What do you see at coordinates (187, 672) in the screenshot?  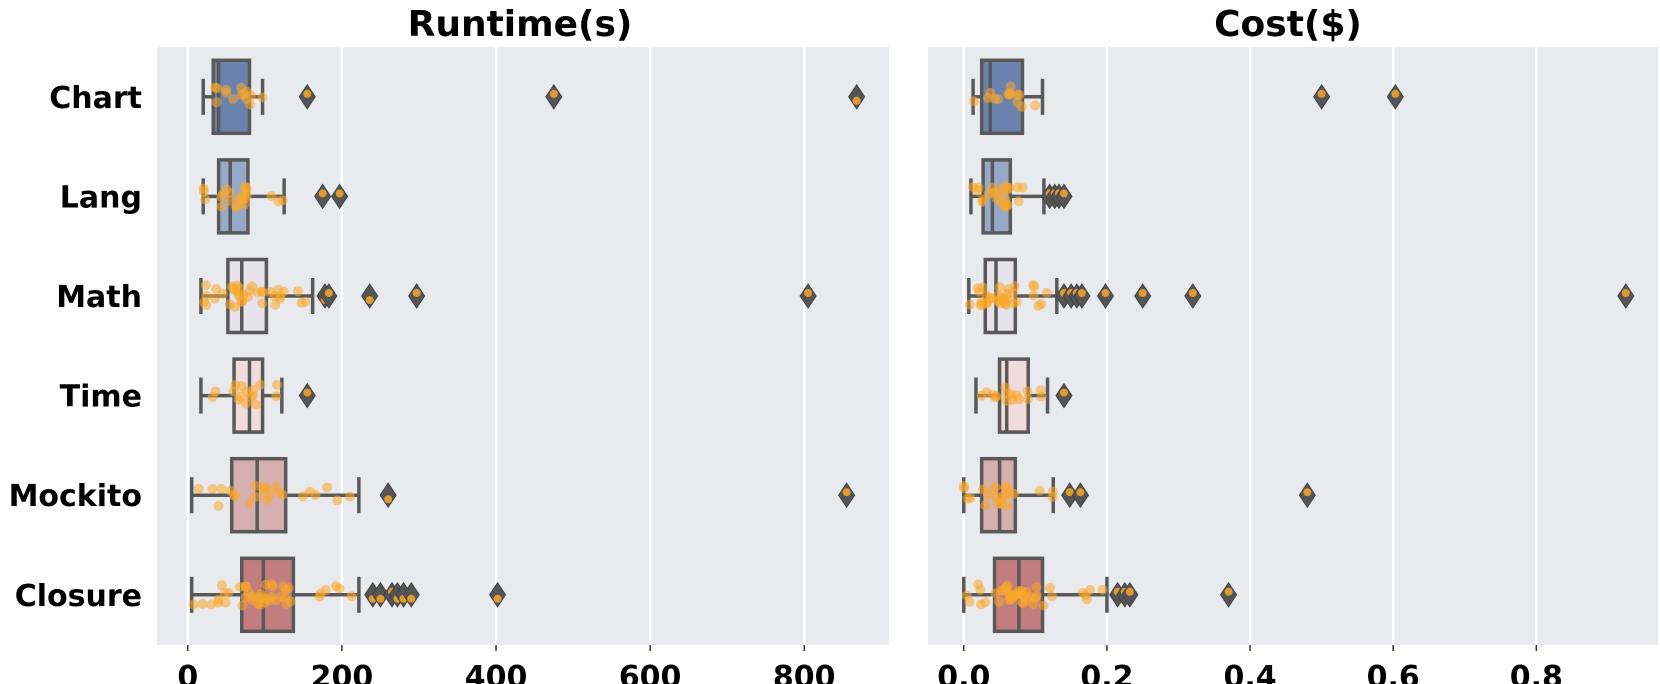 I see `runtime-xtick-label: 0` at bounding box center [187, 672].